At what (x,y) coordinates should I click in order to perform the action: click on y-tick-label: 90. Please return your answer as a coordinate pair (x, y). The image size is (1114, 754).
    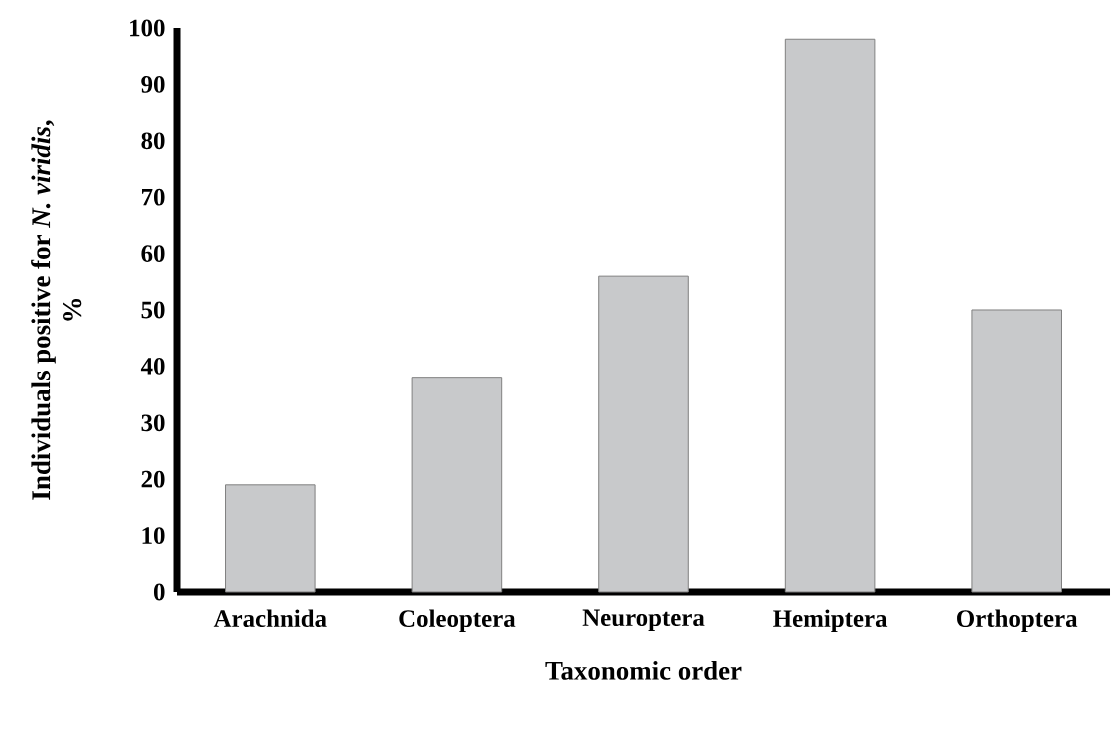
    Looking at the image, I should click on (153, 84).